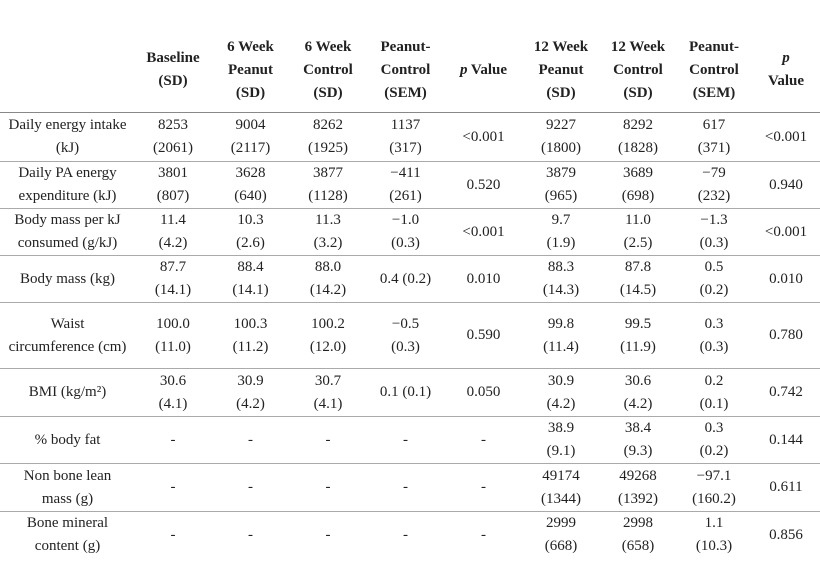  Describe the element at coordinates (638, 346) in the screenshot. I see `cell-line: (11.9)` at that location.